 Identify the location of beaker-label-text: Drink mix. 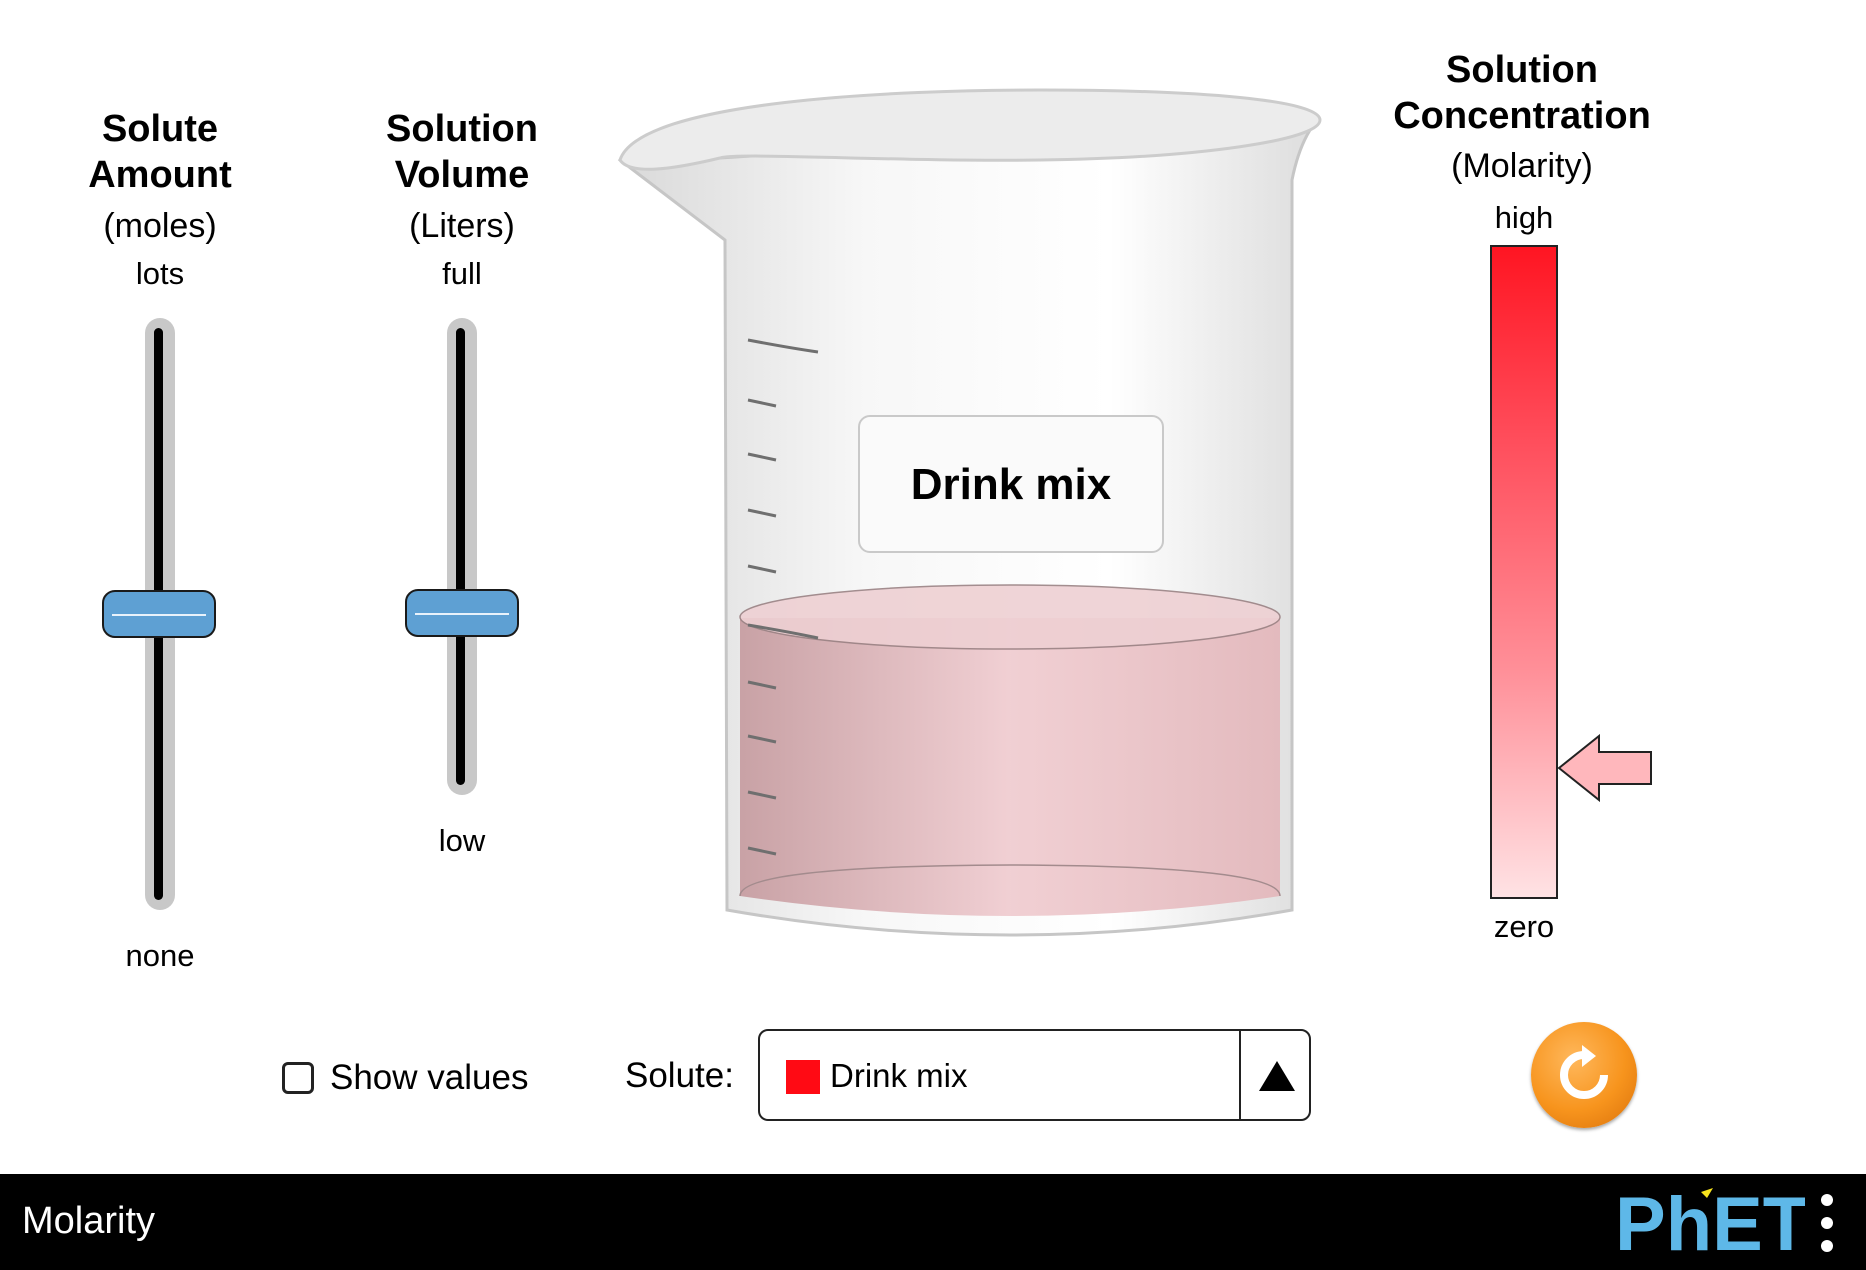
(1011, 484).